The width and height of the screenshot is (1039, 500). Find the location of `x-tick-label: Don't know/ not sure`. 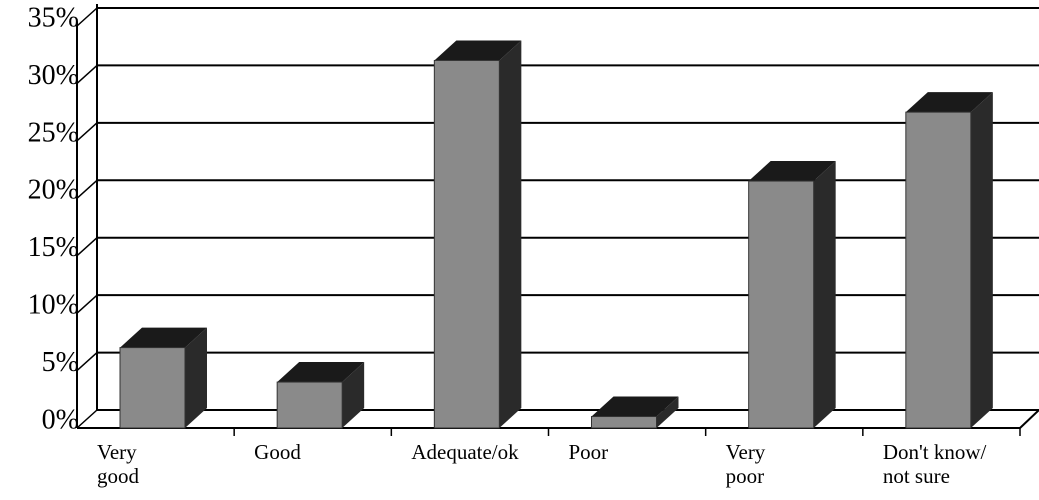

x-tick-label: Don't know/ not sure is located at coordinates (934, 464).